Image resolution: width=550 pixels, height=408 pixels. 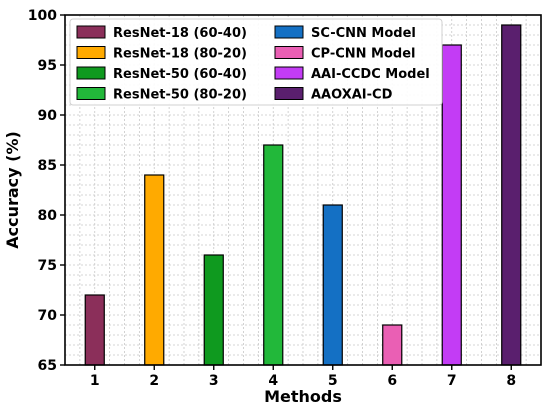 I want to click on x-tick-label: 7, so click(x=452, y=381).